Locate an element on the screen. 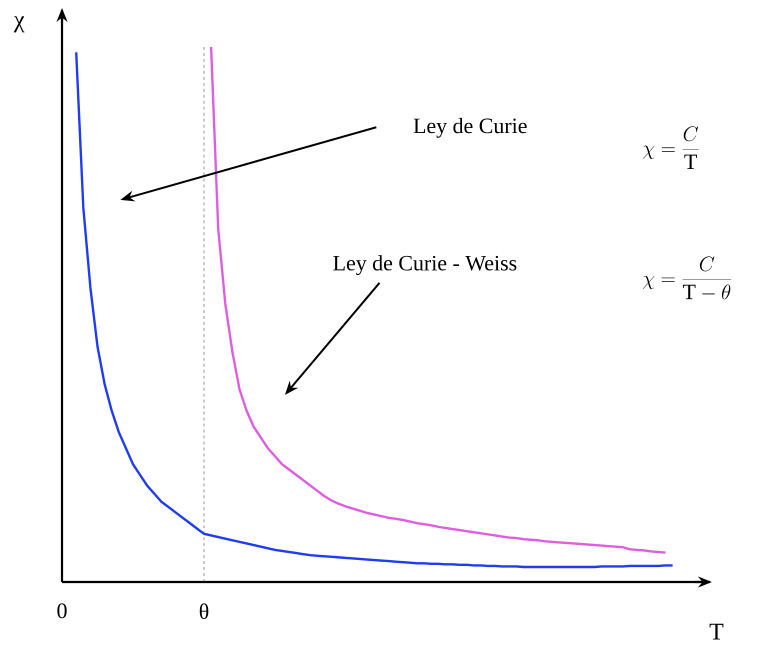  annotation: Ley de Curie is located at coordinates (470, 128).